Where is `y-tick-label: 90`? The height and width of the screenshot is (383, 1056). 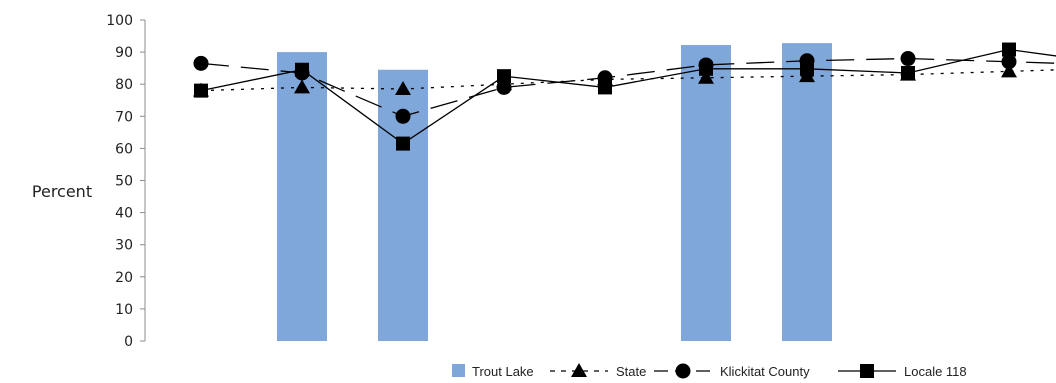
y-tick-label: 90 is located at coordinates (124, 53).